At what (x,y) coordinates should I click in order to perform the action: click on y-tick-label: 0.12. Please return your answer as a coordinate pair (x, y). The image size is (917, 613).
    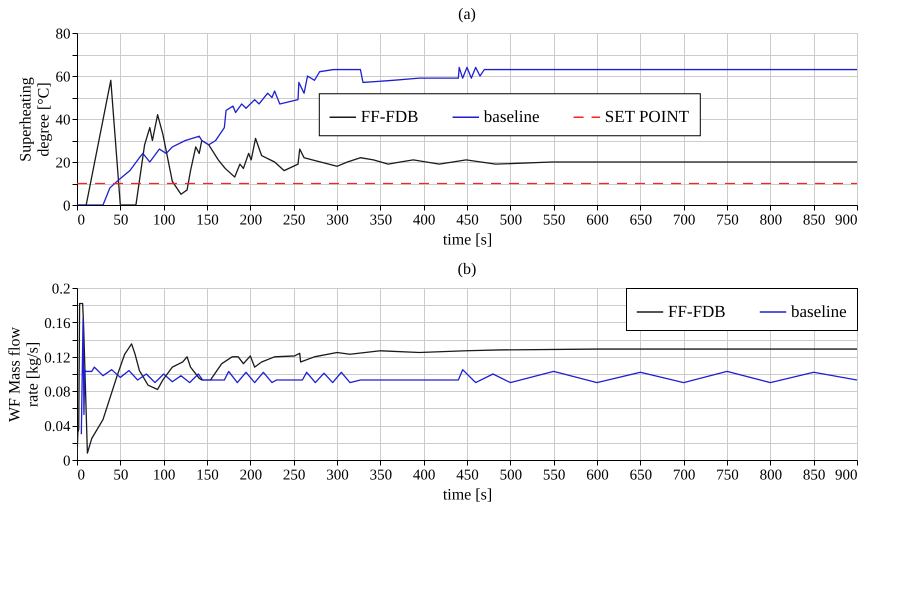
    Looking at the image, I should click on (57, 358).